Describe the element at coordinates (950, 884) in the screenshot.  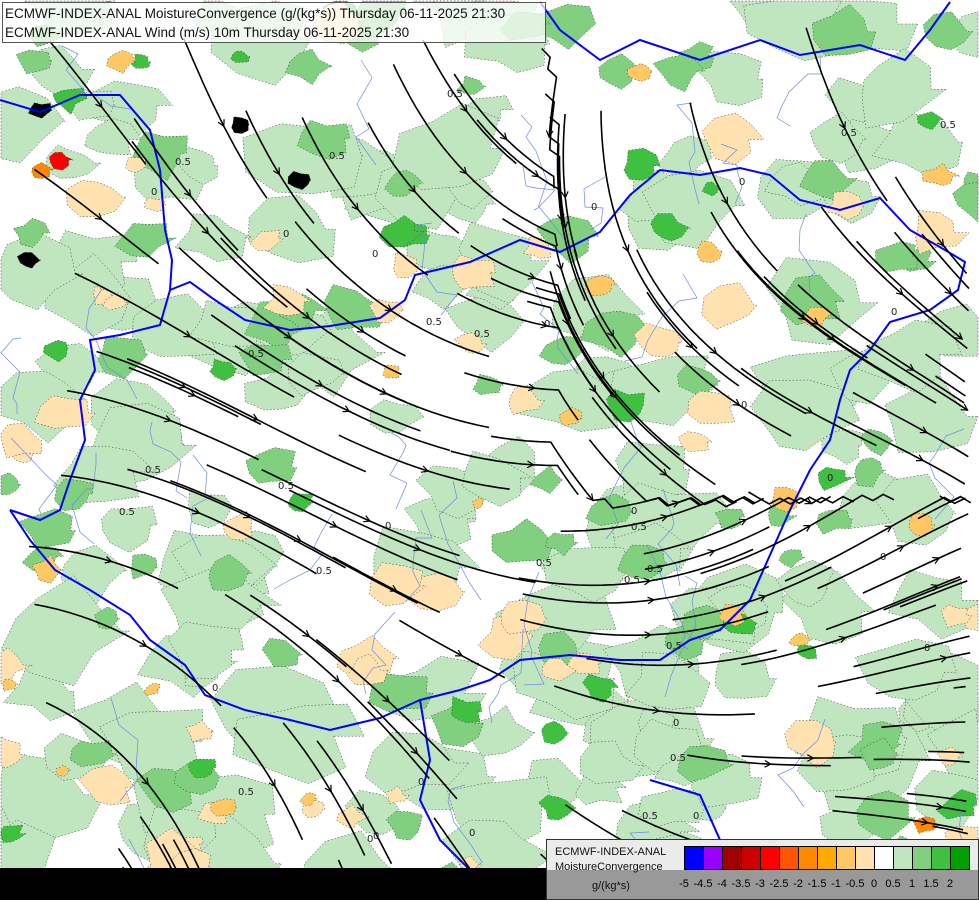
I see `legend-tick-label: 2` at that location.